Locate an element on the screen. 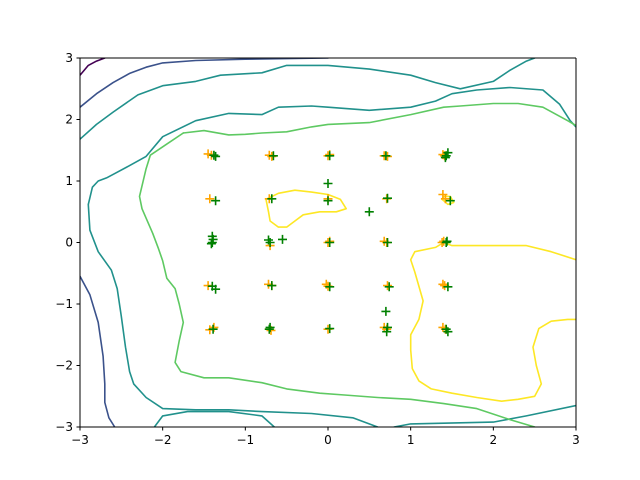  x-axis: −3 −2 −1 0 1 2 3 is located at coordinates (325, 437).